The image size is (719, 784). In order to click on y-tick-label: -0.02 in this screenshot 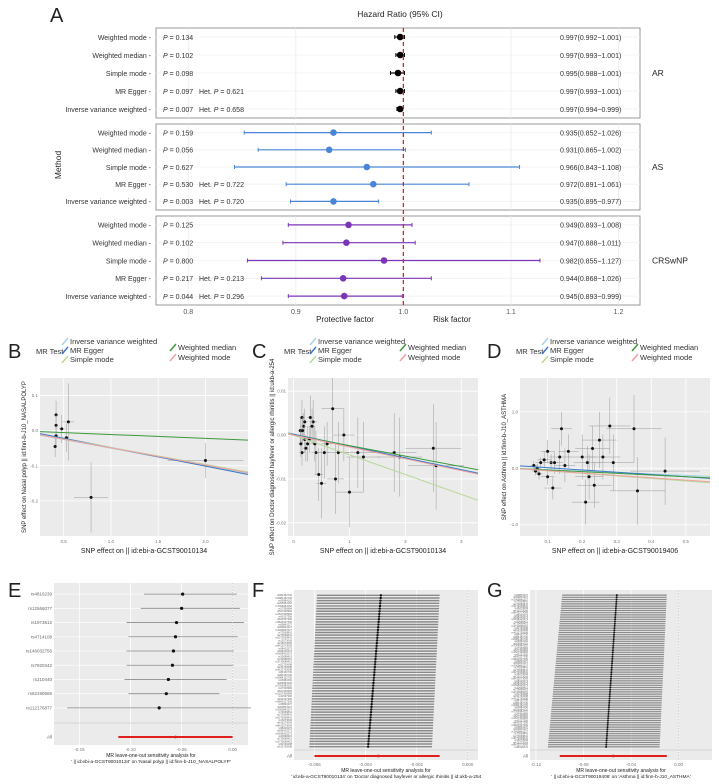, I will do `click(281, 522)`.